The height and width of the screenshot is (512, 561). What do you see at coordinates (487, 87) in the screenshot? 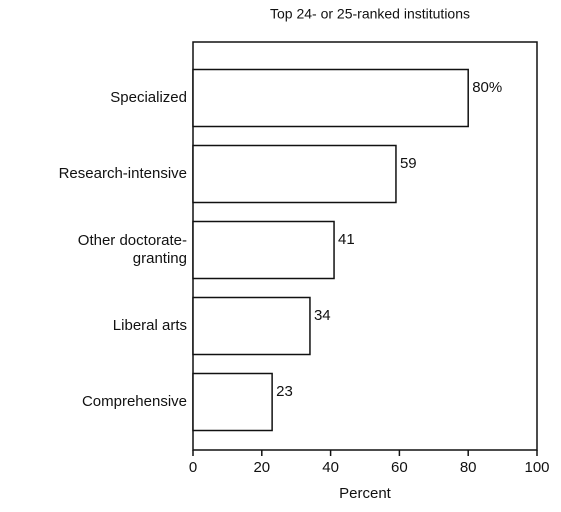
I see `data-label: 80%` at bounding box center [487, 87].